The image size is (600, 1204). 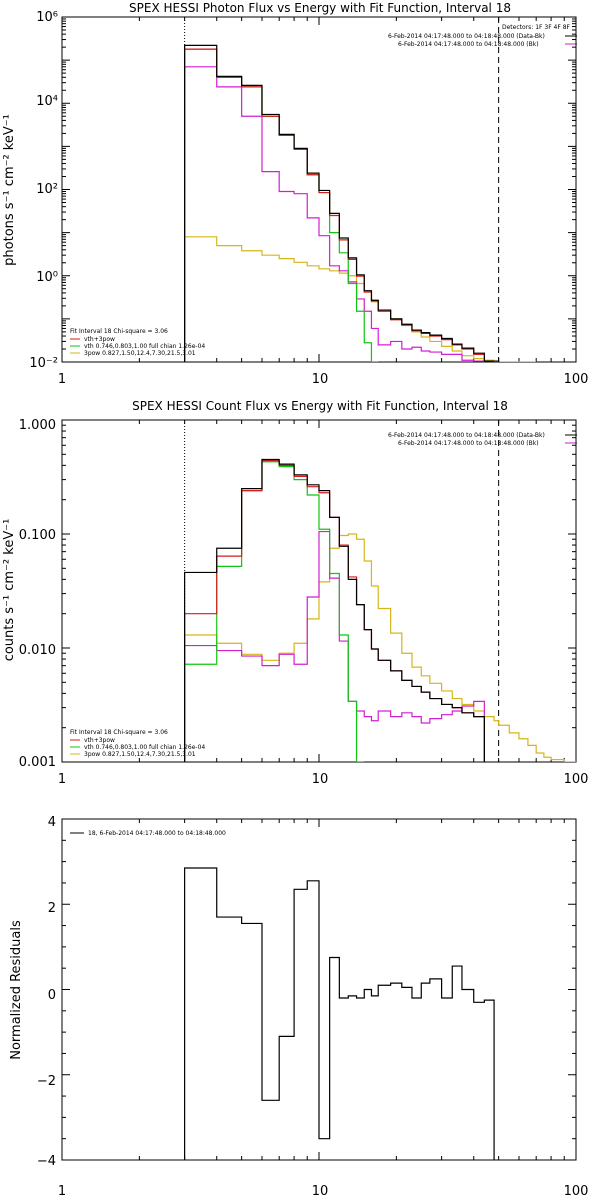 I want to click on y-tick-label: 10⁻², so click(x=43, y=363).